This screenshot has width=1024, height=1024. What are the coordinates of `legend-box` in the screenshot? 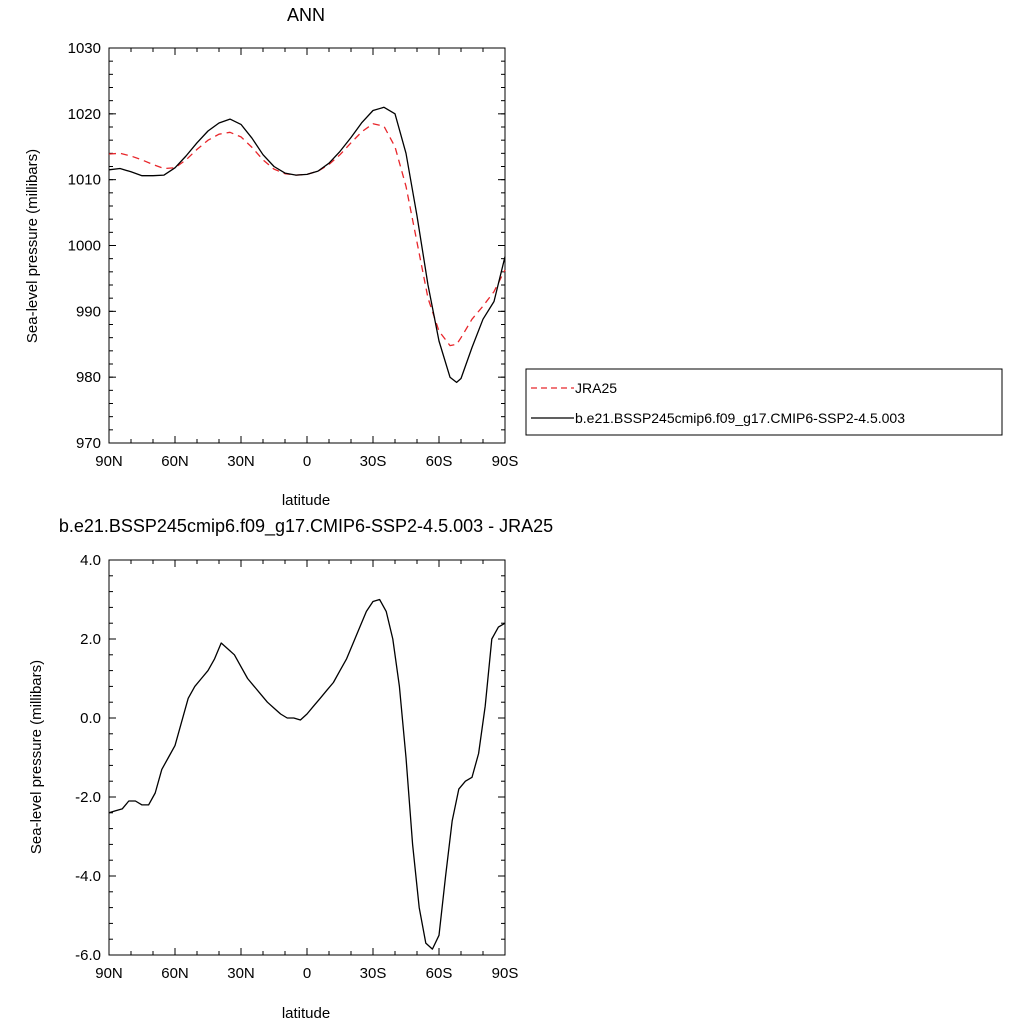 It's located at (764, 402).